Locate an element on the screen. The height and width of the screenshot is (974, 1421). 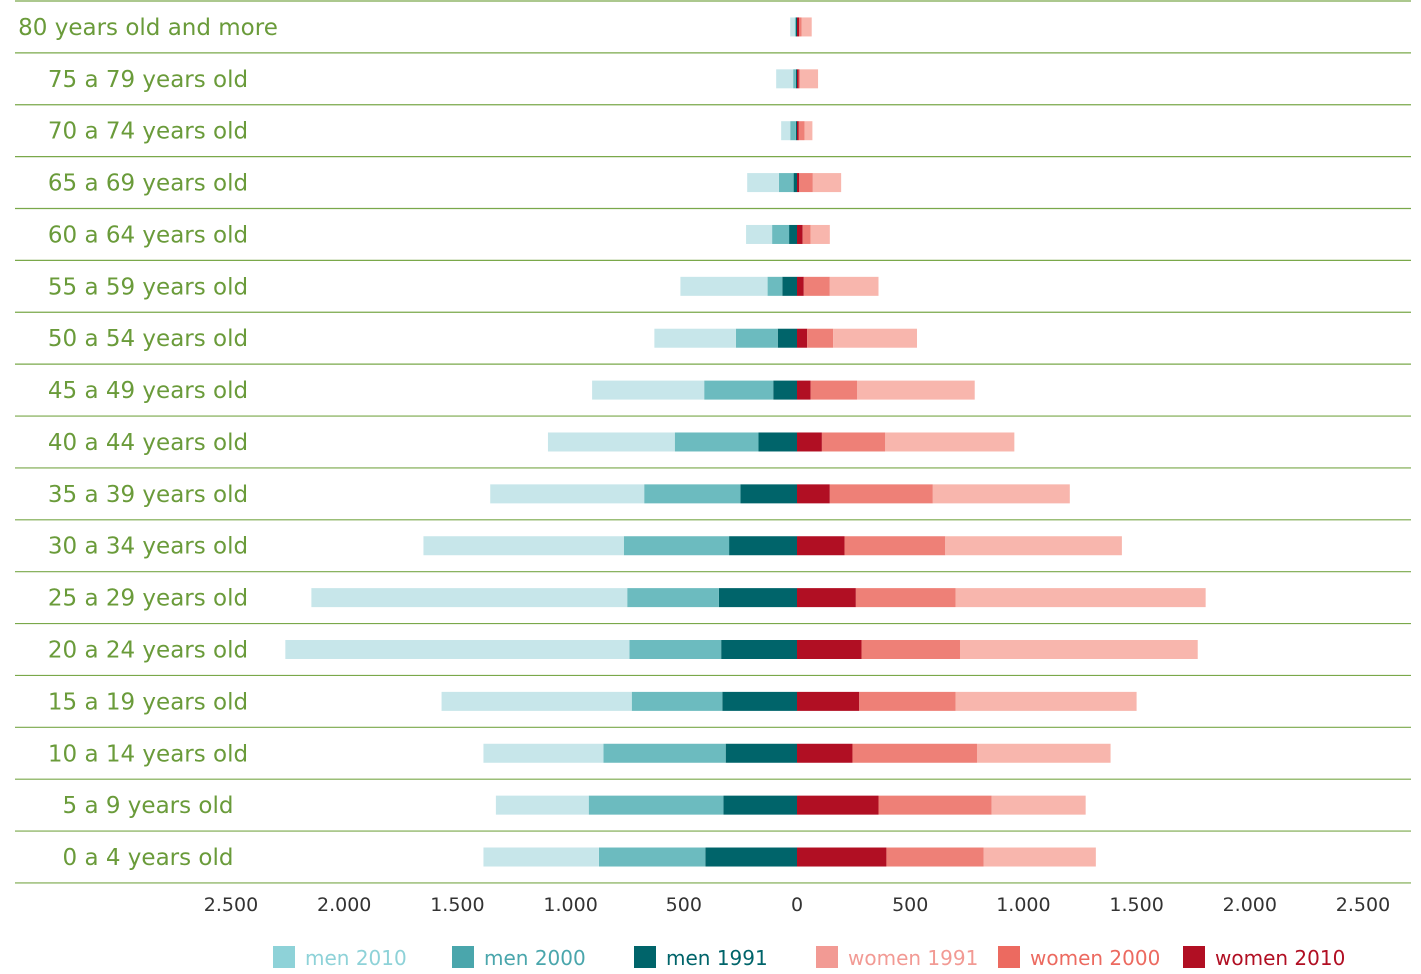
legend-label: men 1991 is located at coordinates (717, 958).